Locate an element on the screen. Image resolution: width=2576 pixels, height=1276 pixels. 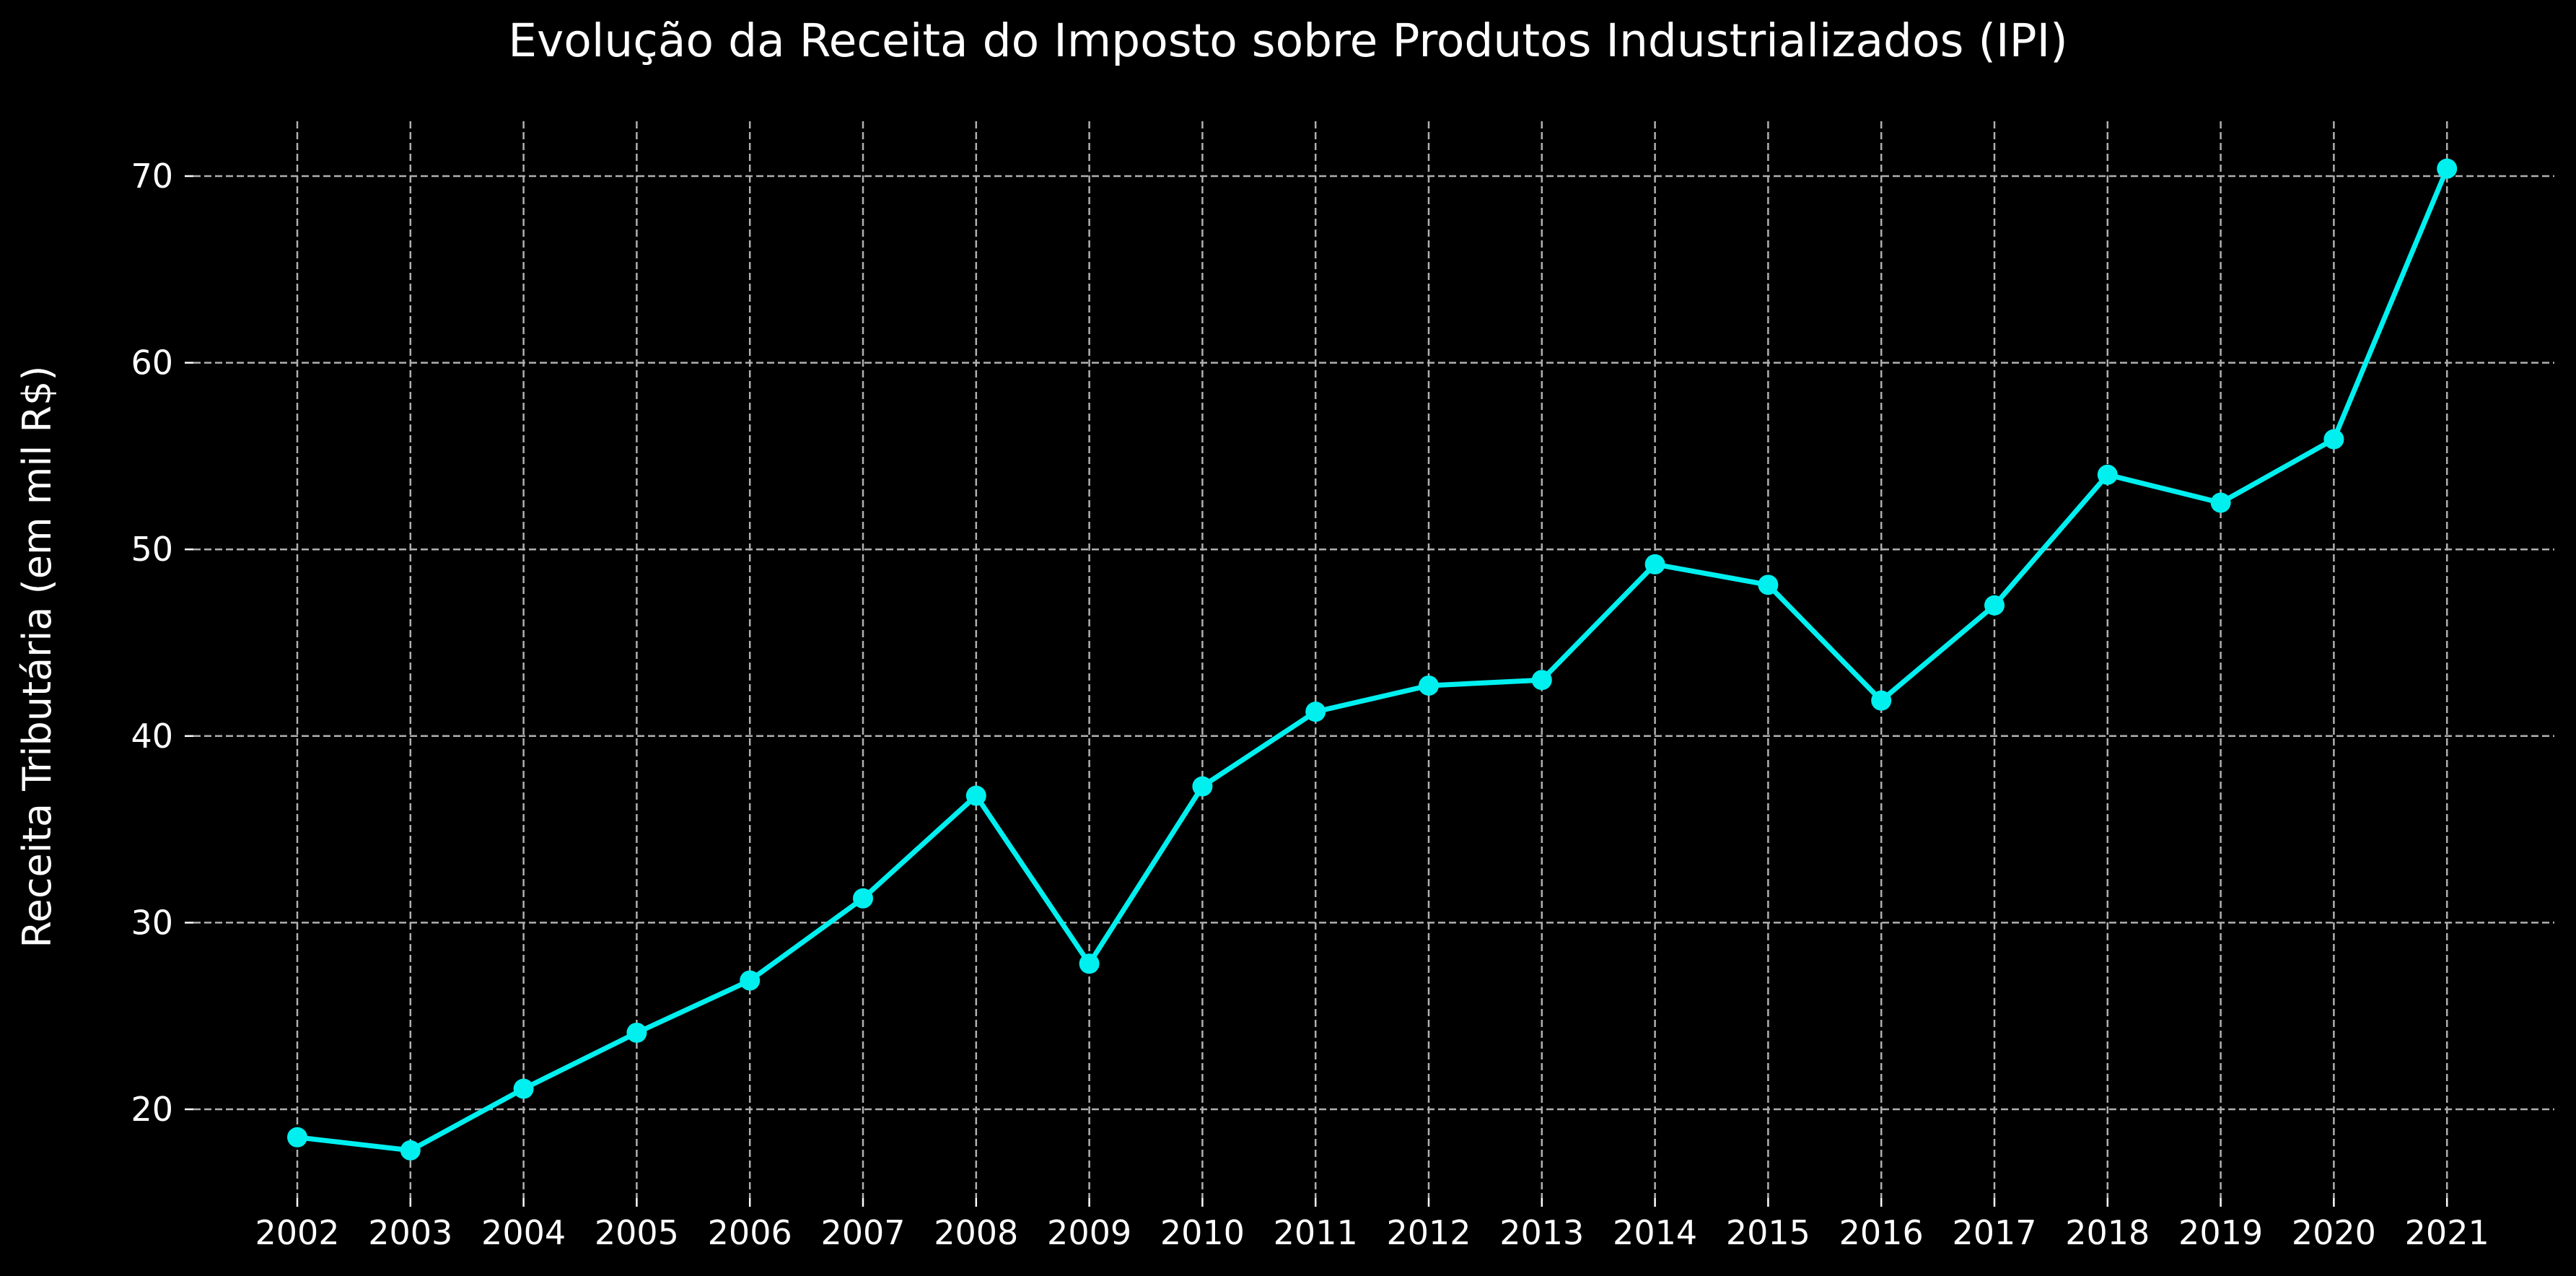
x-tick-label: 2015 is located at coordinates (1768, 1232).